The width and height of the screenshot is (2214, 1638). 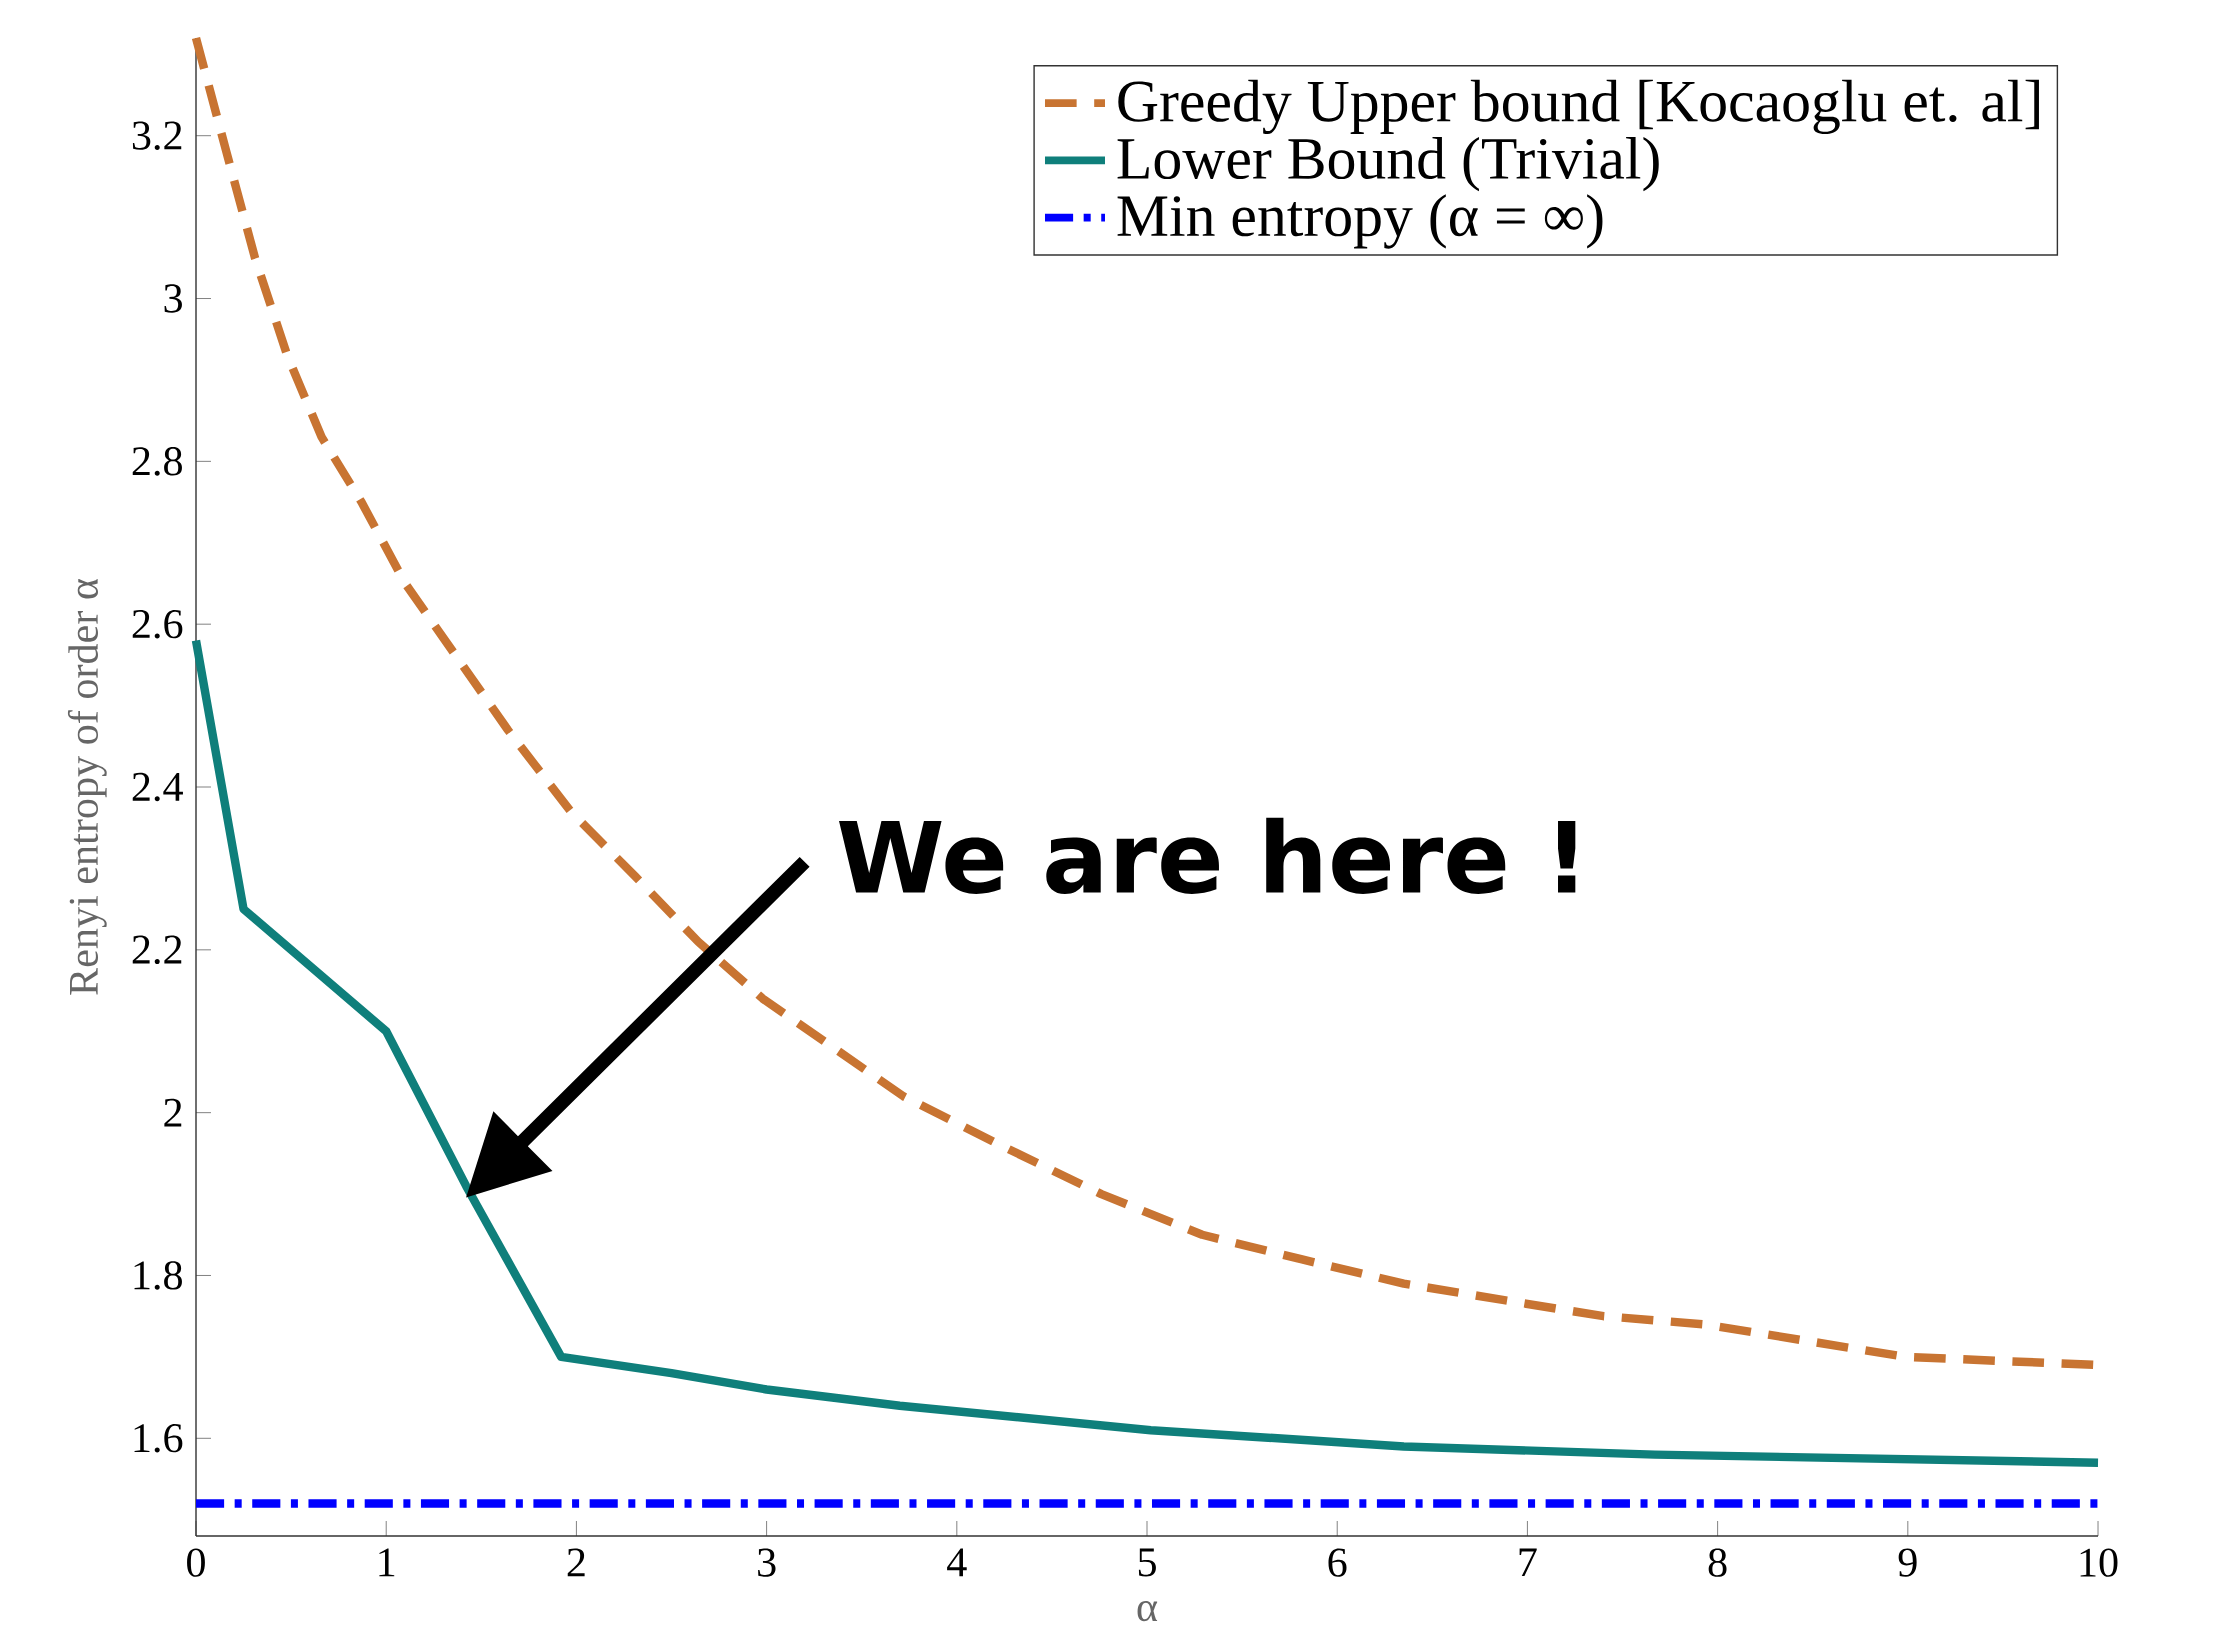 What do you see at coordinates (1717, 1562) in the screenshot?
I see `x-tick-label: 8` at bounding box center [1717, 1562].